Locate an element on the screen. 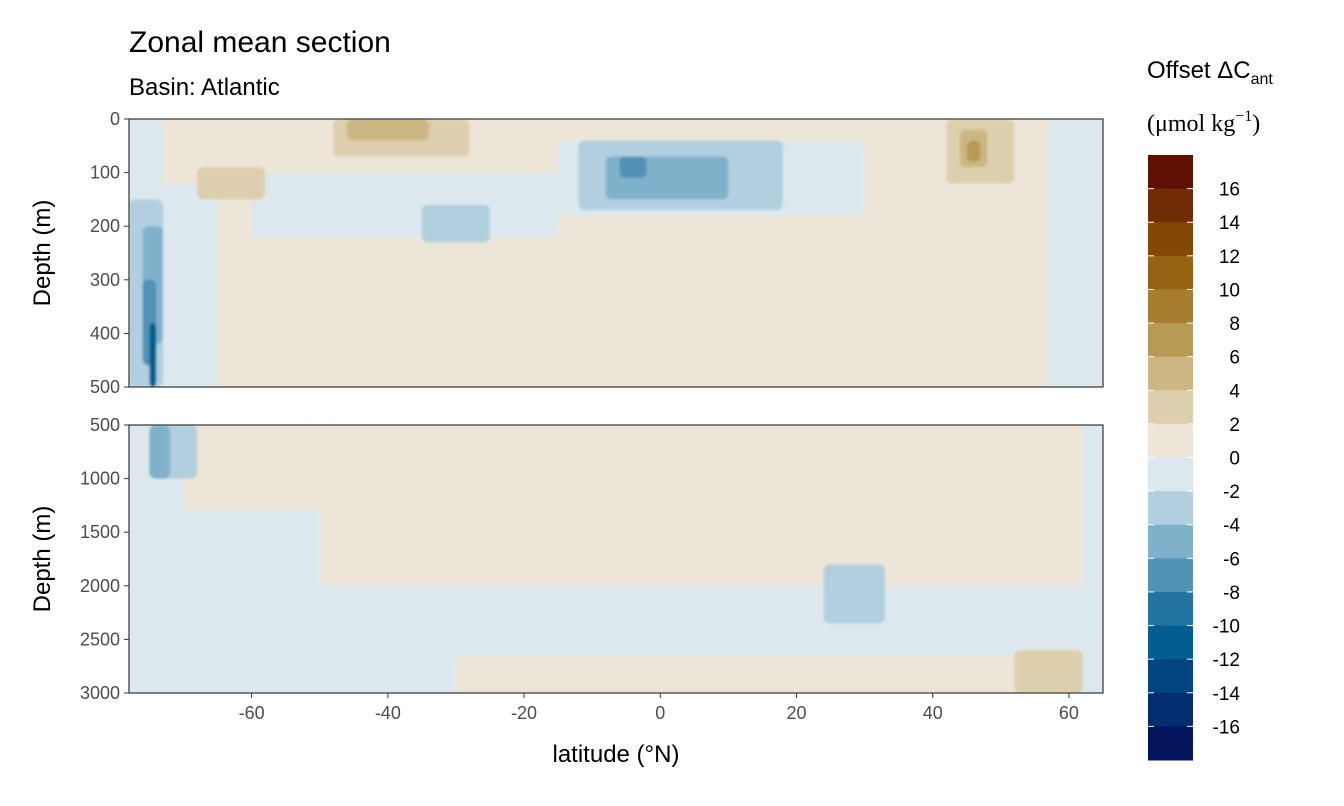 Image resolution: width=1344 pixels, height=806 pixels. x-tick-label: 40 is located at coordinates (933, 713).